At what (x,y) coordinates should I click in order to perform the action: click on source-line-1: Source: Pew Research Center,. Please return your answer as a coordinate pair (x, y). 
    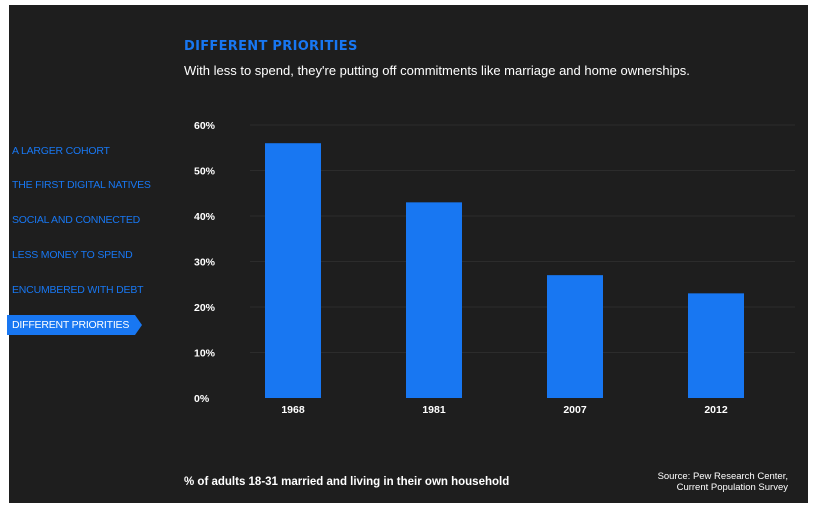
    Looking at the image, I should click on (722, 476).